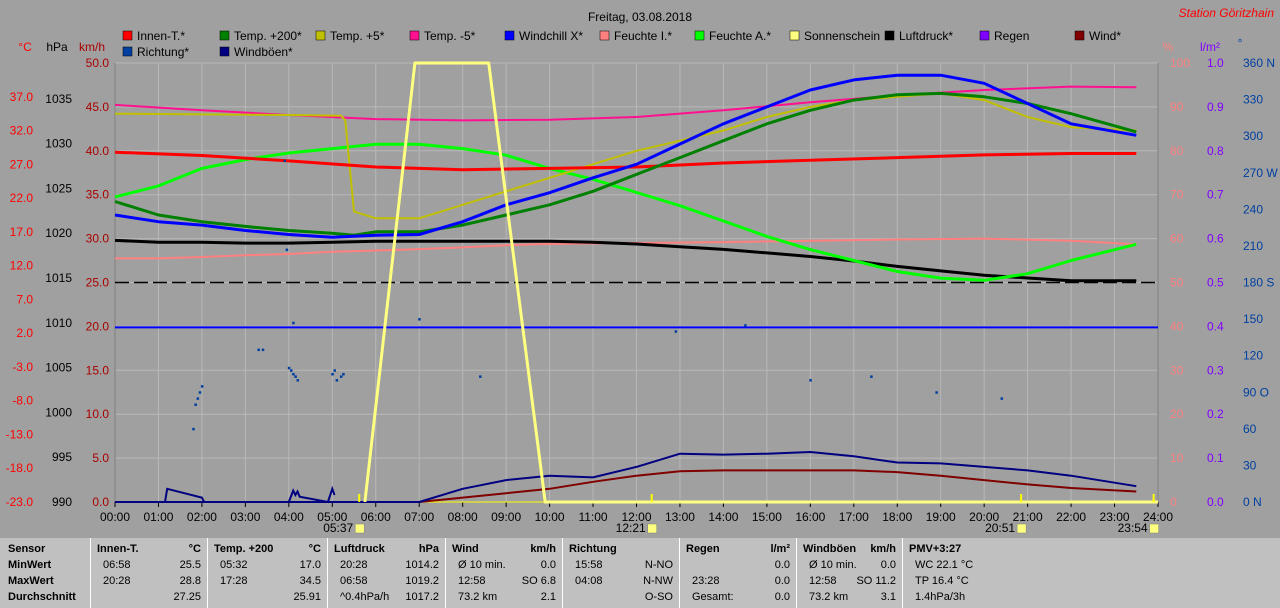  I want to click on y-tick-temp: 2.0, so click(24, 333).